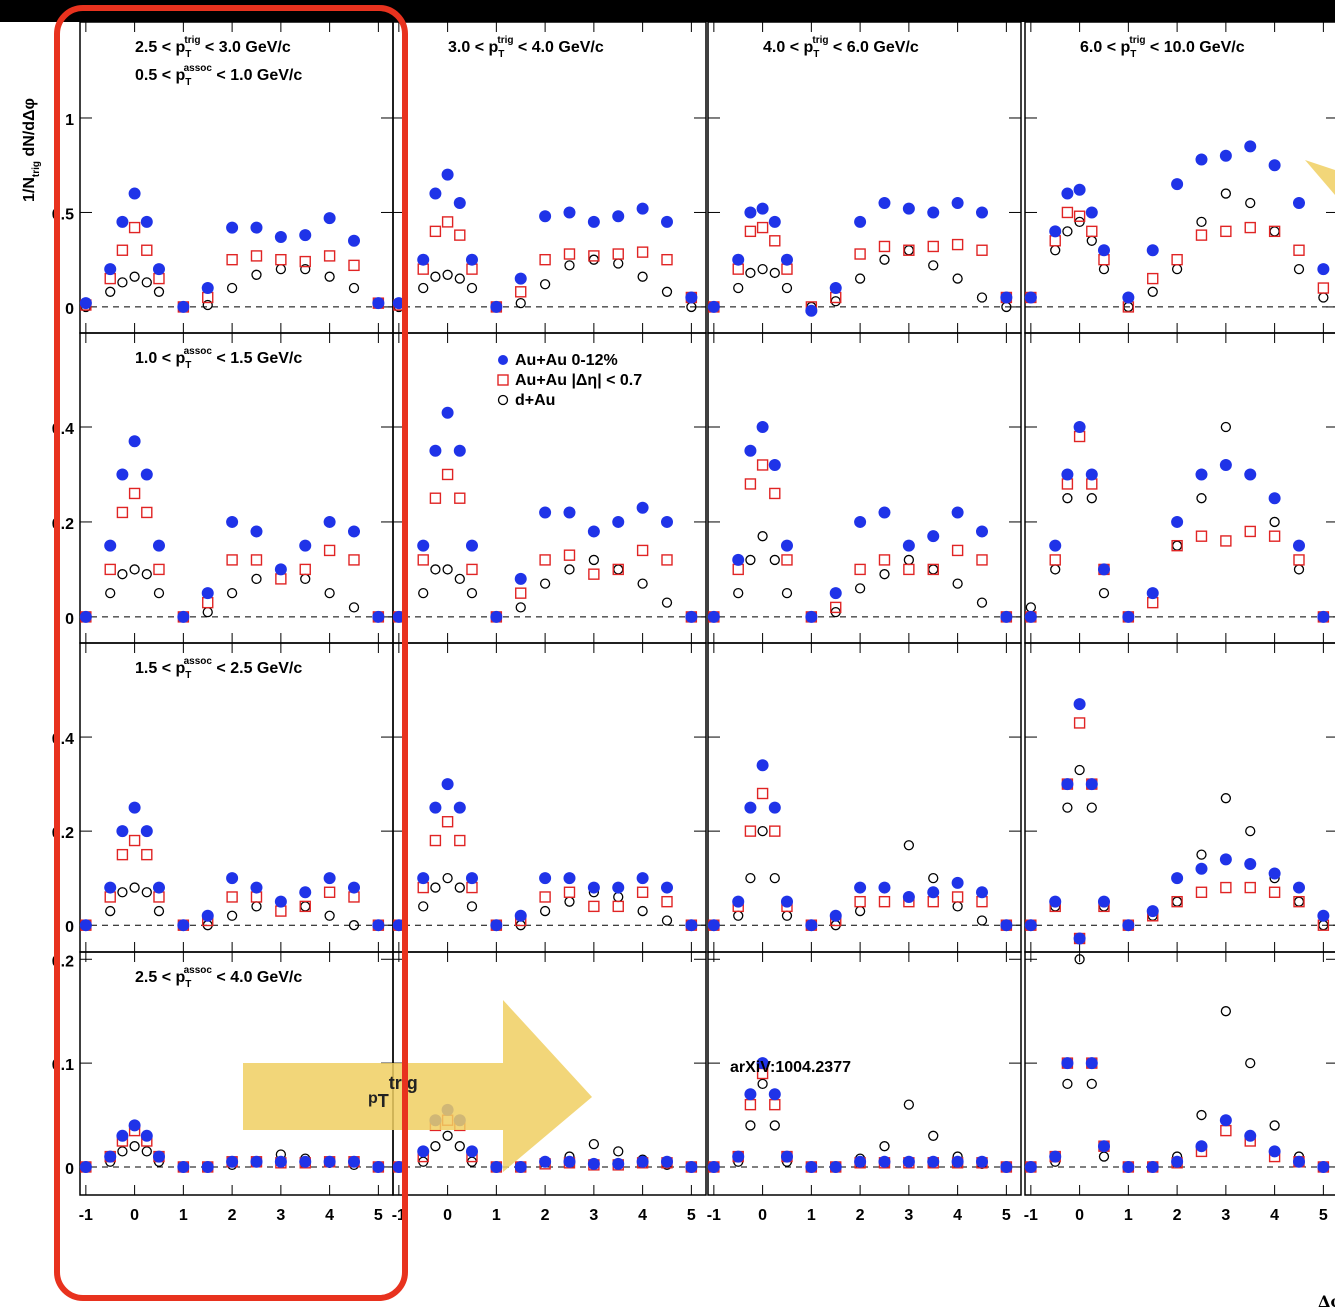  I want to click on x-tick-label: 5, so click(1323, 1215).